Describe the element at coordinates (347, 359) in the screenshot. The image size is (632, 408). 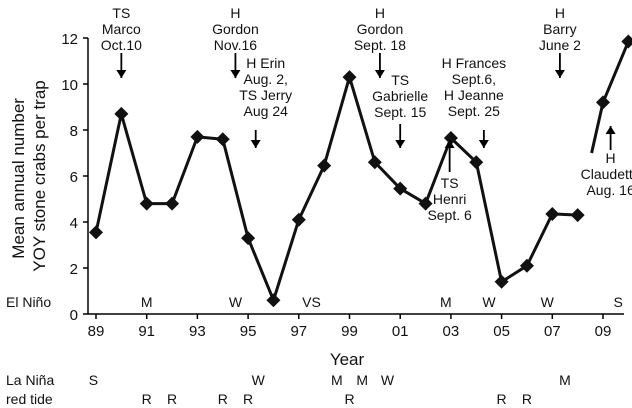
I see `x-axis-label: Year` at that location.